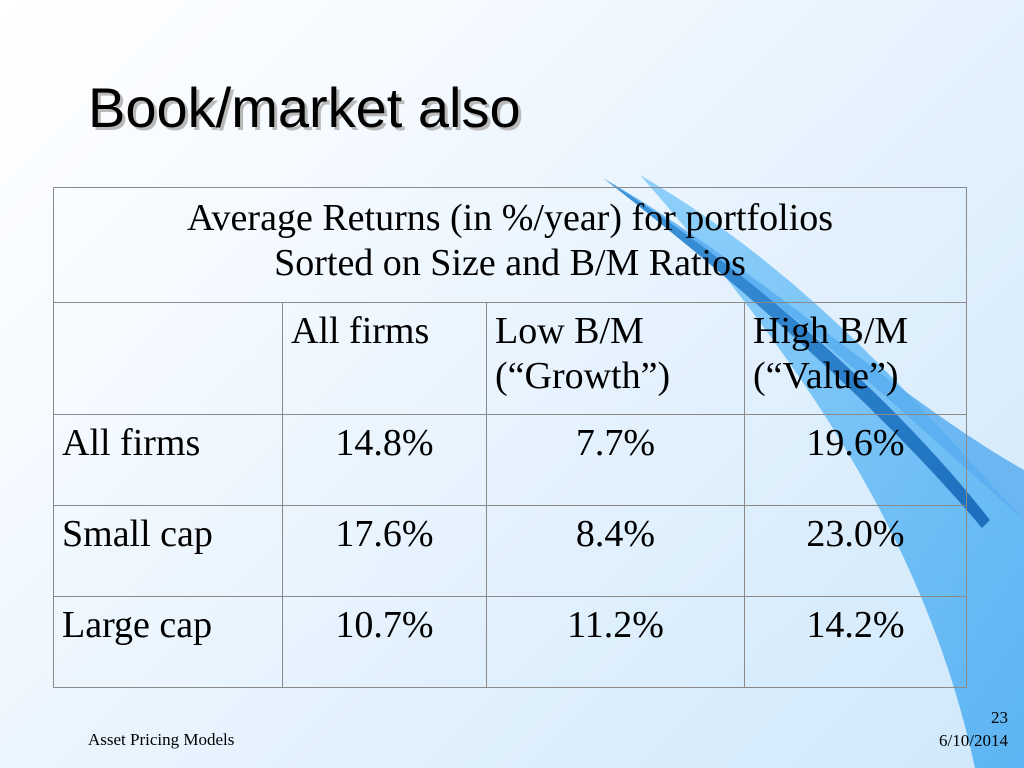 The image size is (1024, 768). What do you see at coordinates (999, 717) in the screenshot?
I see `page-number: 23` at bounding box center [999, 717].